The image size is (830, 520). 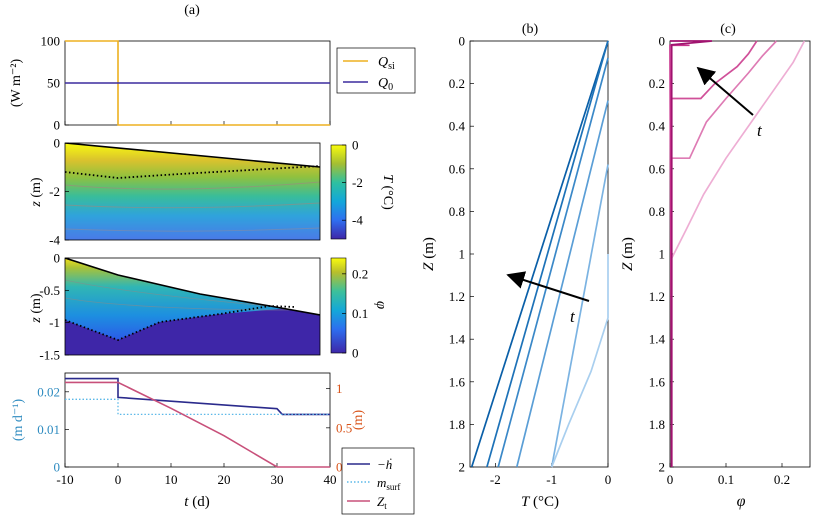 What do you see at coordinates (728, 29) in the screenshot?
I see `panel-c-title: (c)` at bounding box center [728, 29].